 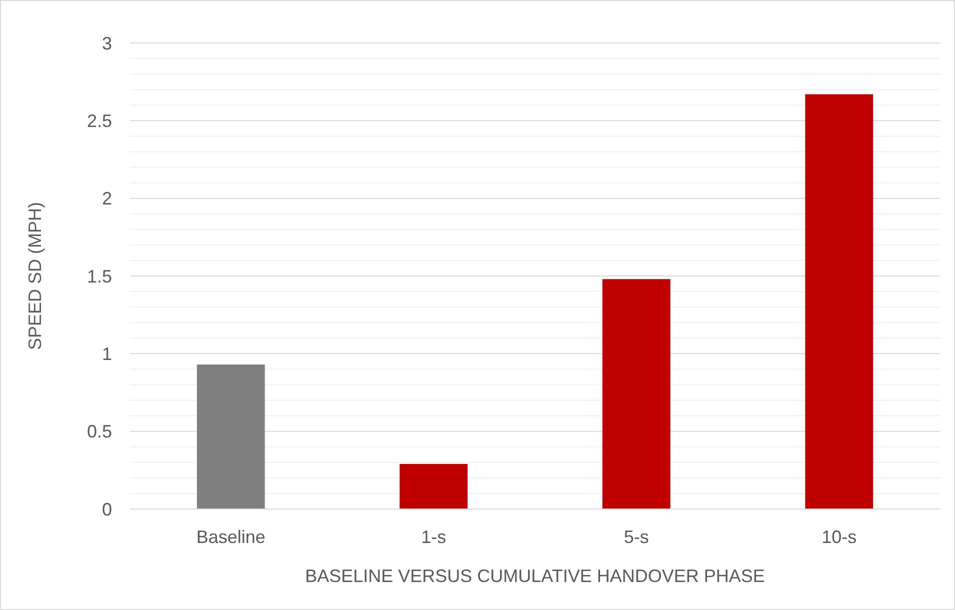 What do you see at coordinates (636, 537) in the screenshot?
I see `x-tick-label: 5-s` at bounding box center [636, 537].